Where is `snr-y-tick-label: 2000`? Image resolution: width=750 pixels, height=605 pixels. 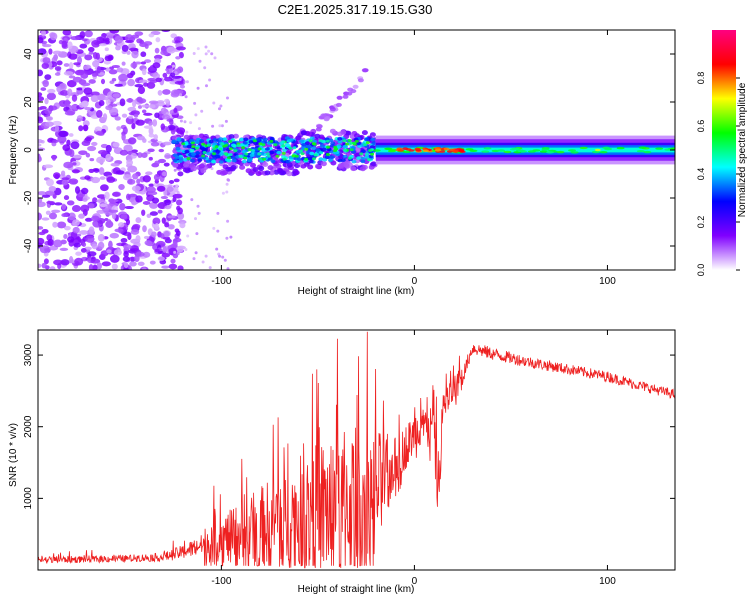
snr-y-tick-label: 2000 is located at coordinates (28, 426).